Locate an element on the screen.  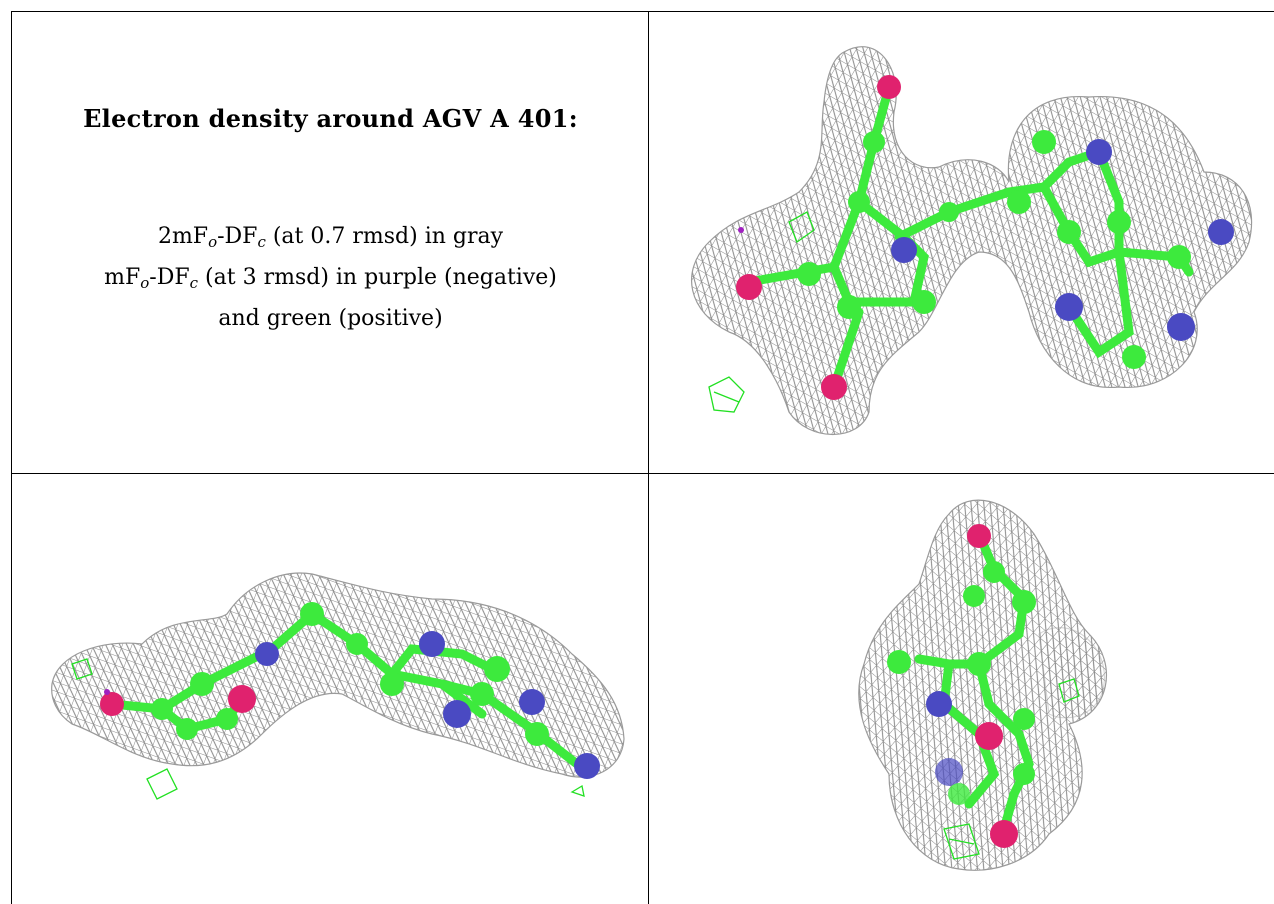
legend-line-colors: and green (positive) is located at coordinates (330, 318).